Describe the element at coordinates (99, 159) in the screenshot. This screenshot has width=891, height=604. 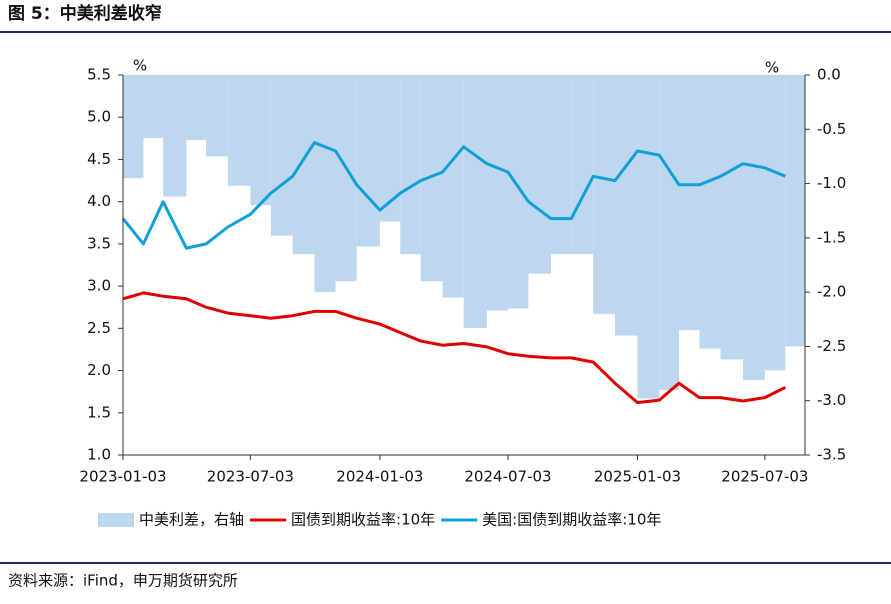
I see `y-tick-label: 4.5` at that location.